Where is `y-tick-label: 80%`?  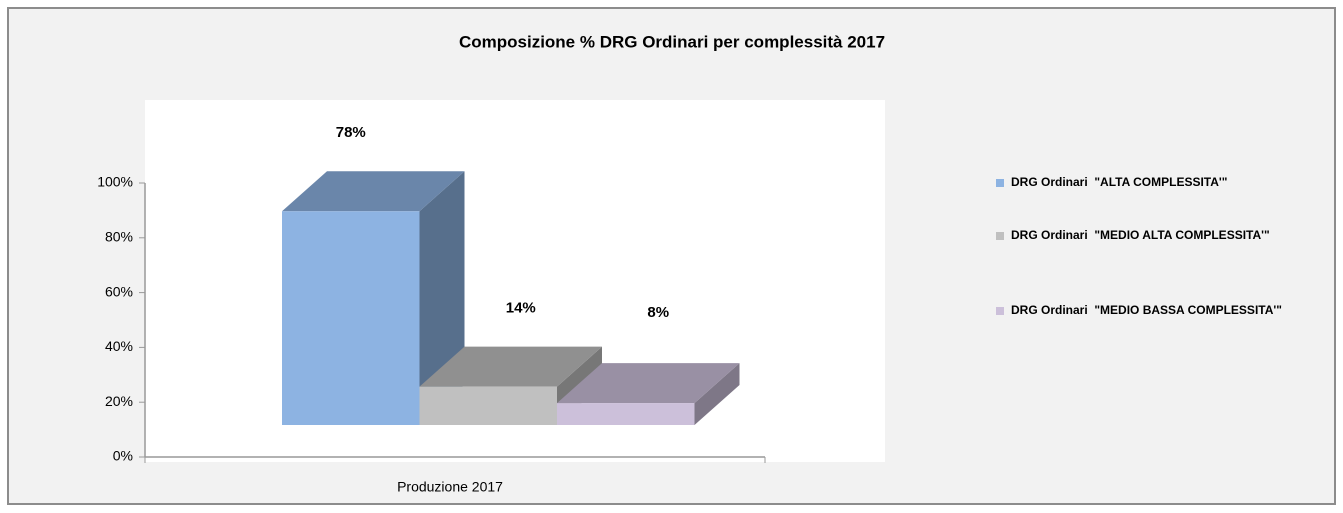 y-tick-label: 80% is located at coordinates (119, 237).